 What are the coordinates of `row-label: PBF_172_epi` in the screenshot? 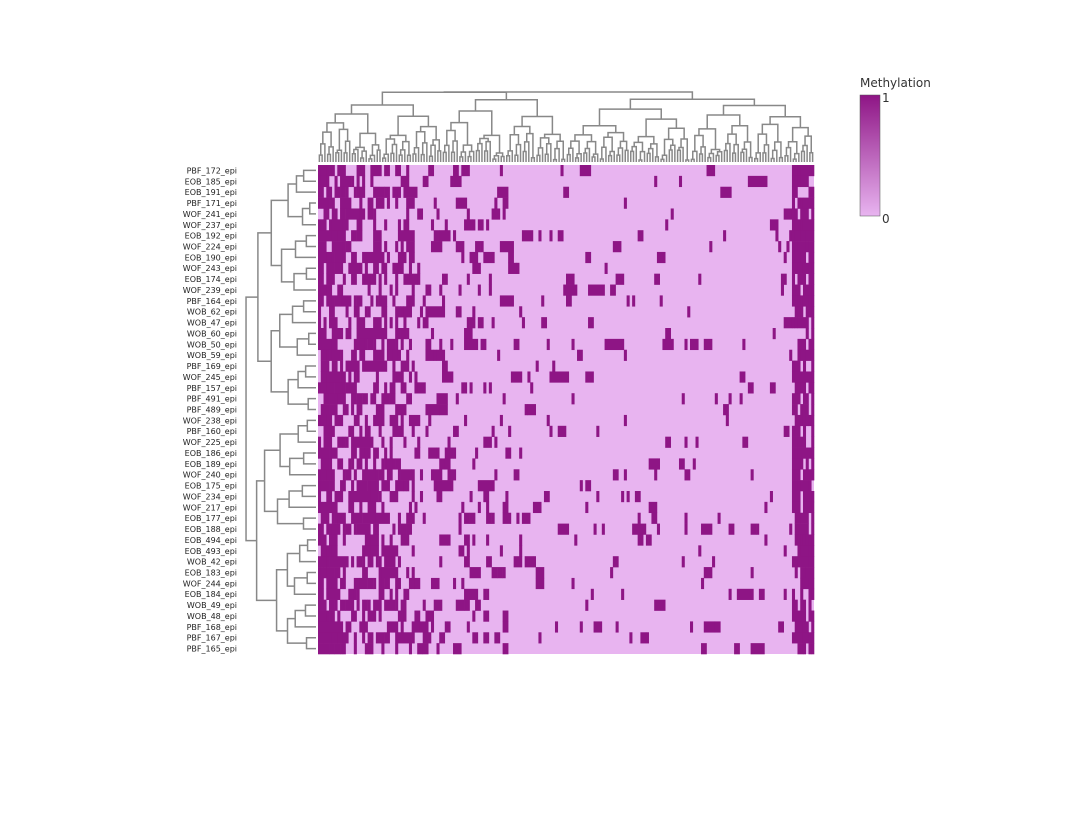 It's located at (212, 170).